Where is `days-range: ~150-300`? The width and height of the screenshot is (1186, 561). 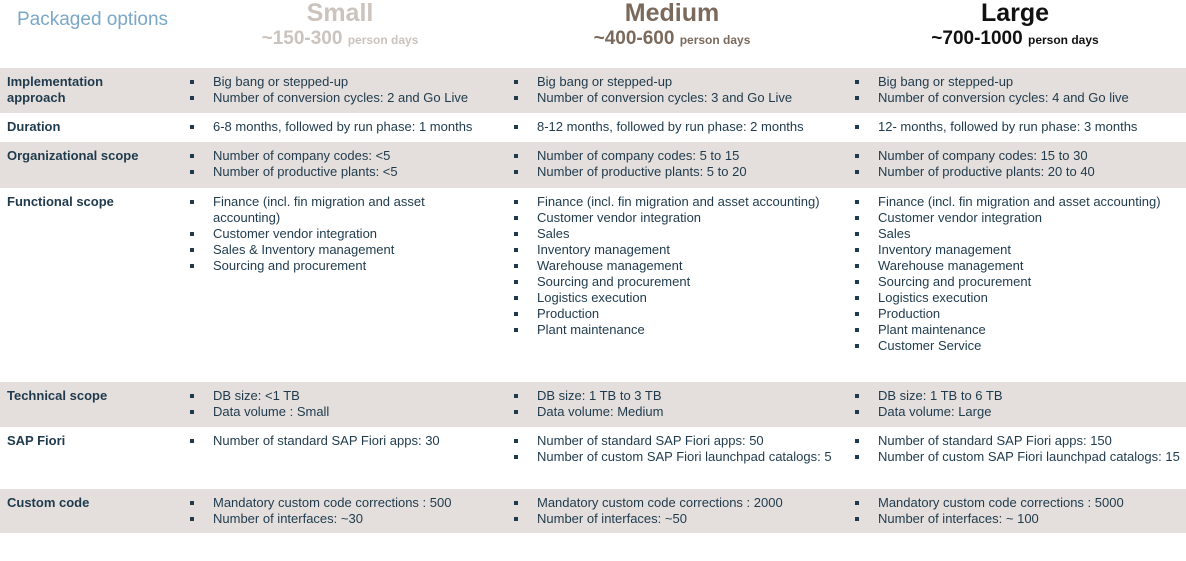 days-range: ~150-300 is located at coordinates (302, 38).